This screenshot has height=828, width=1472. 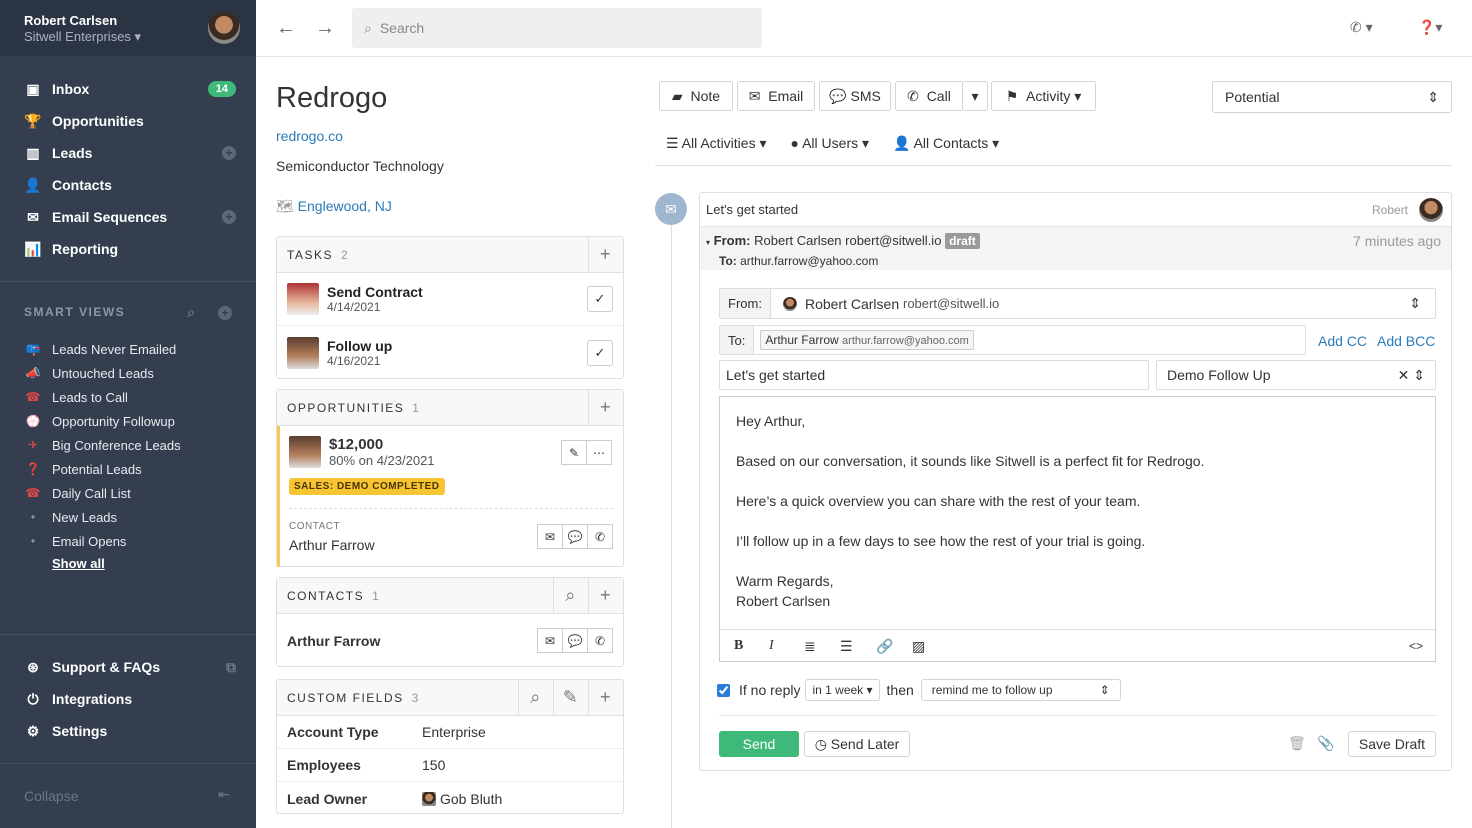 I want to click on attachment-icon: 📎, so click(x=1326, y=743).